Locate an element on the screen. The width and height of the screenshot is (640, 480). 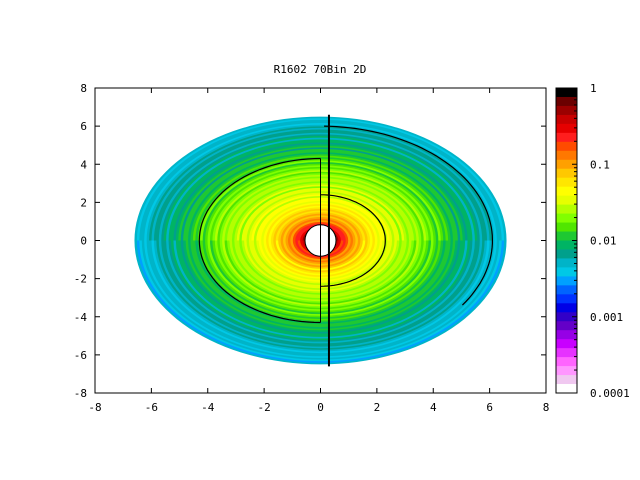
colorbar-tick-label: 0.01 is located at coordinates (603, 241).